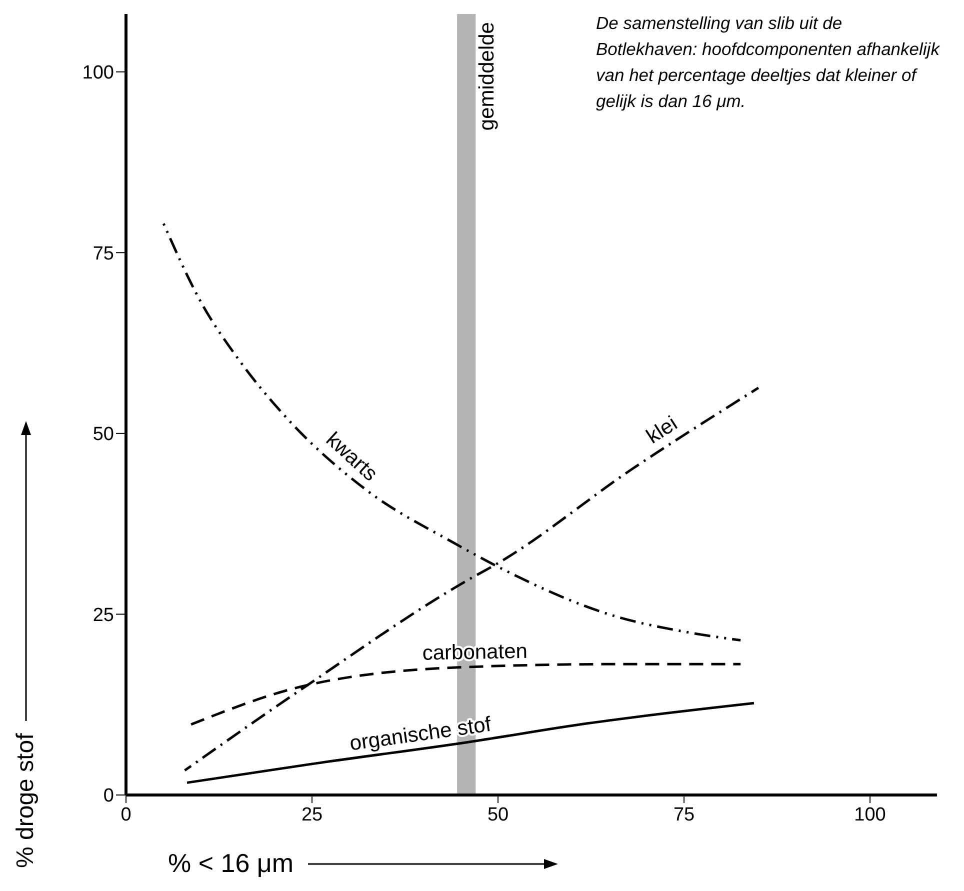 Image resolution: width=964 pixels, height=891 pixels. What do you see at coordinates (126, 815) in the screenshot?
I see `x-tick-label: 0` at bounding box center [126, 815].